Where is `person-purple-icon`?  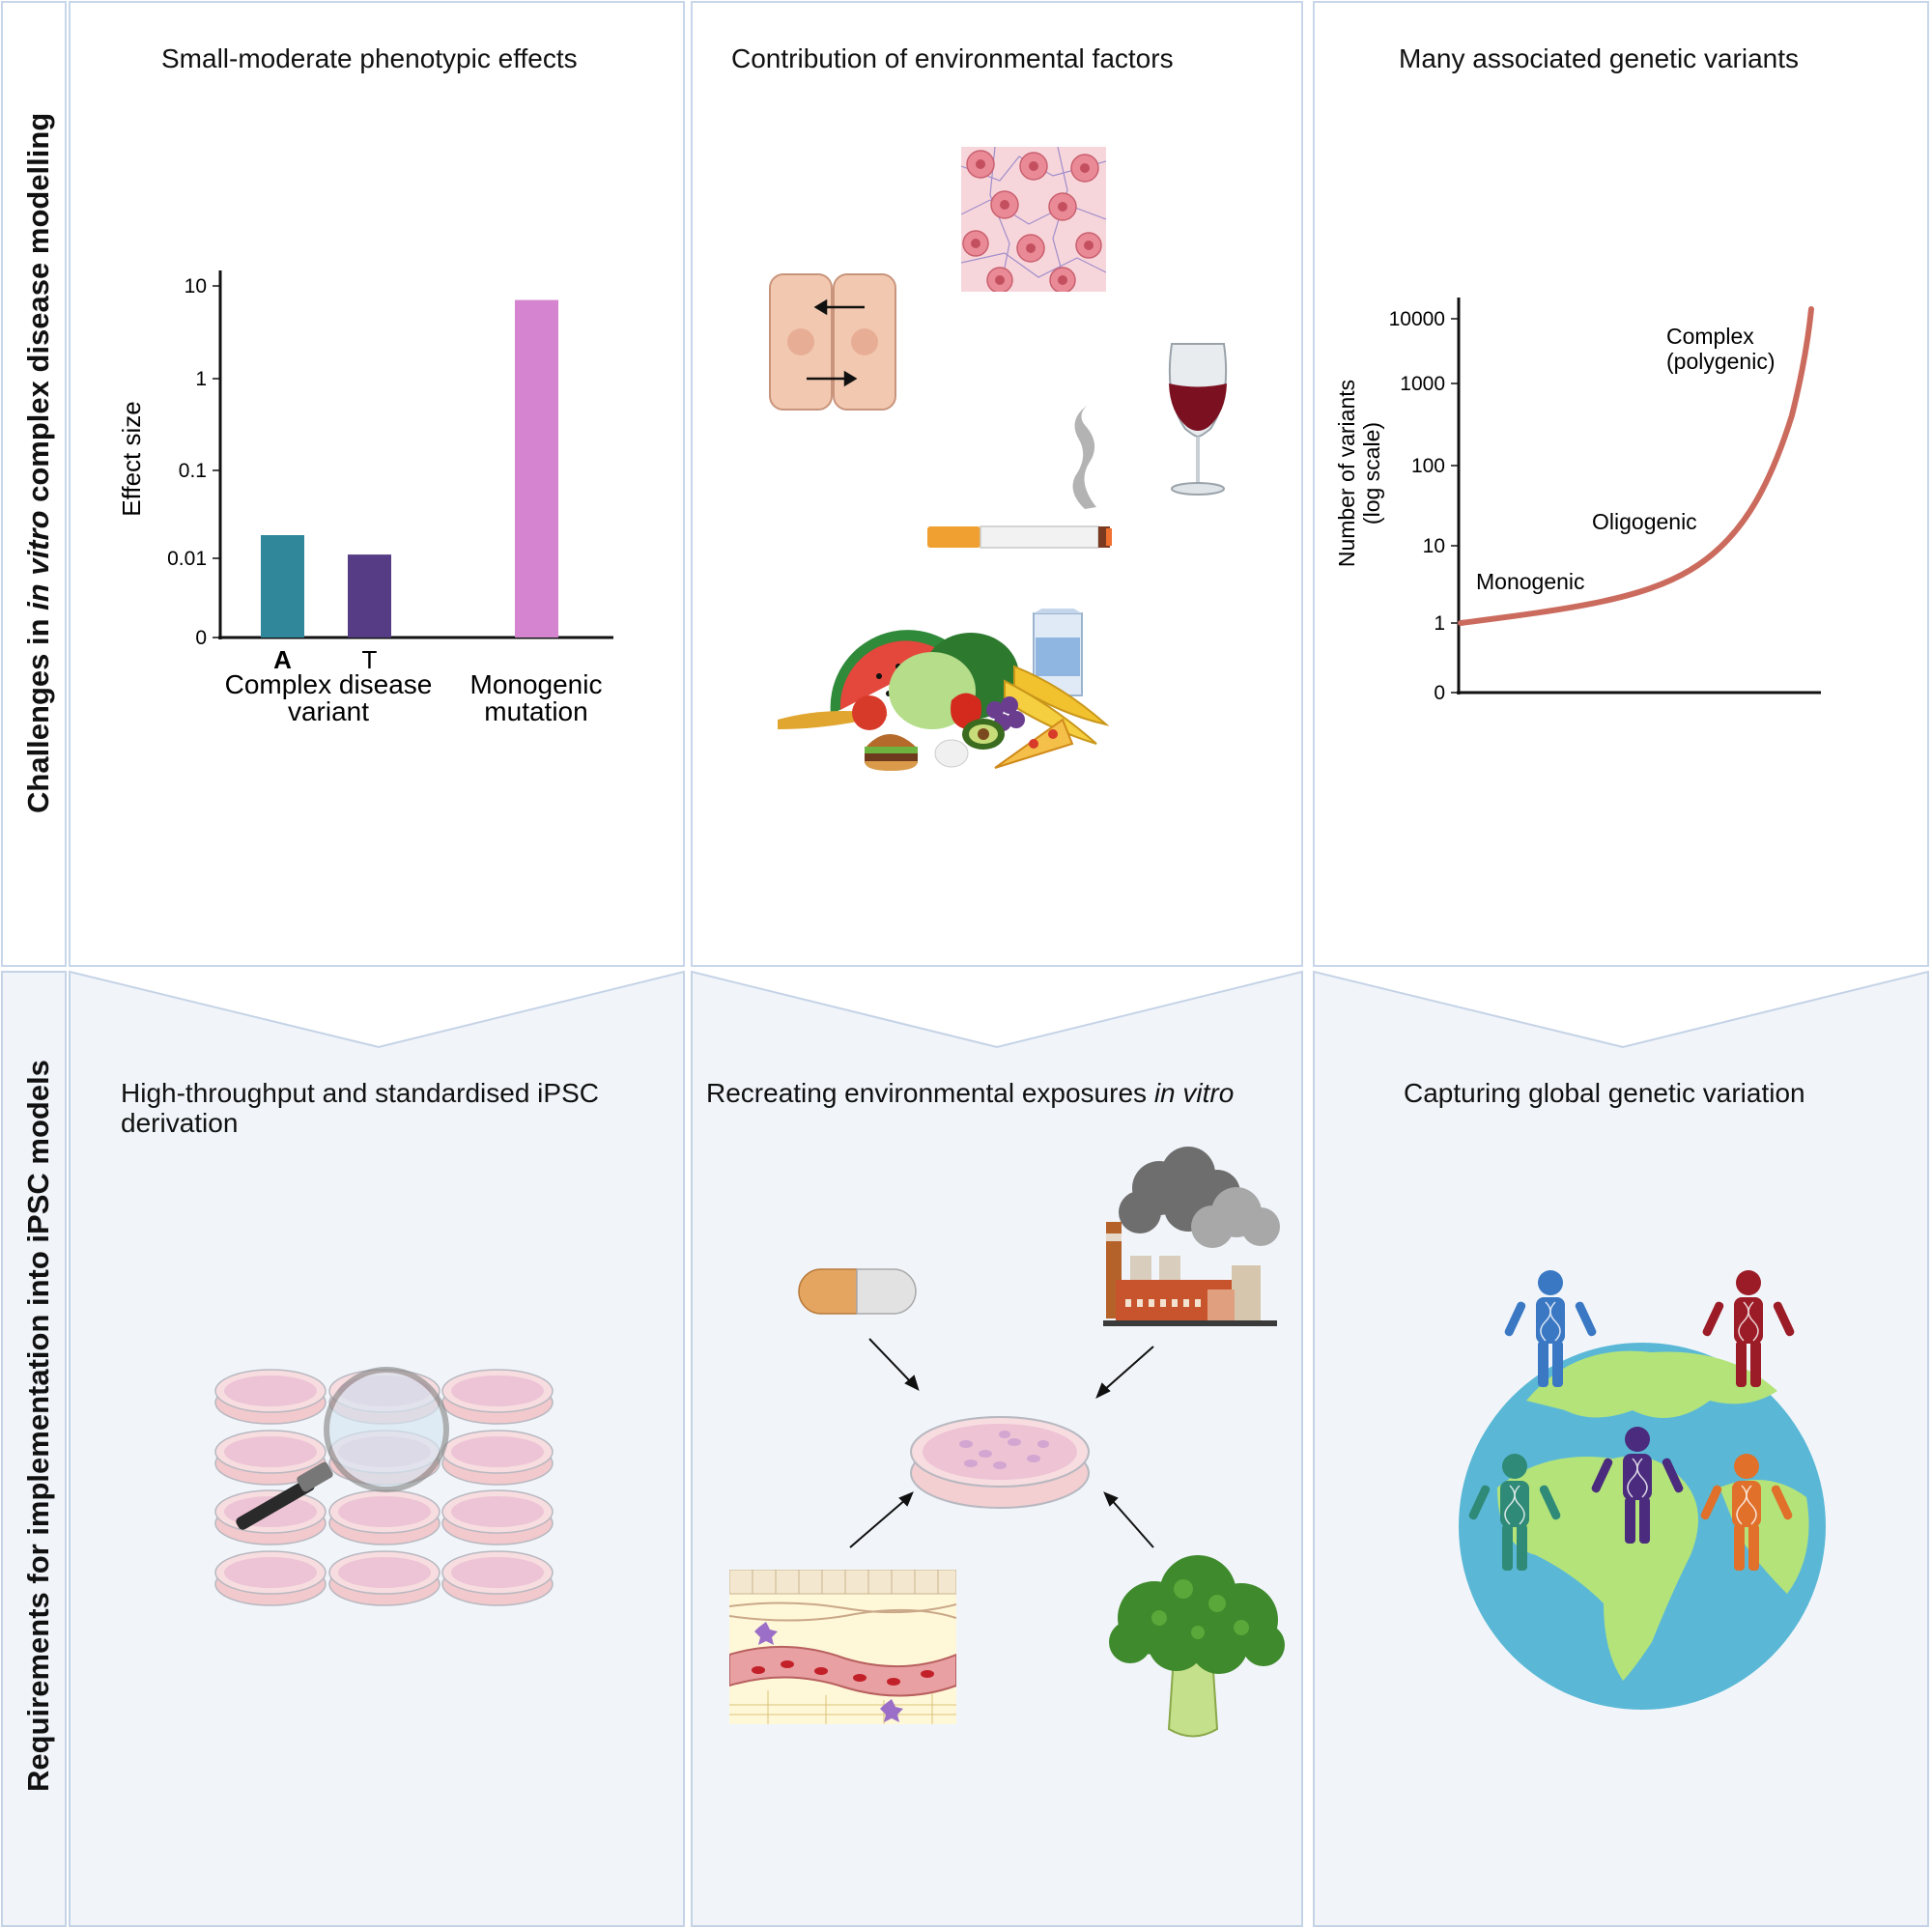
person-purple-icon is located at coordinates (1637, 1485).